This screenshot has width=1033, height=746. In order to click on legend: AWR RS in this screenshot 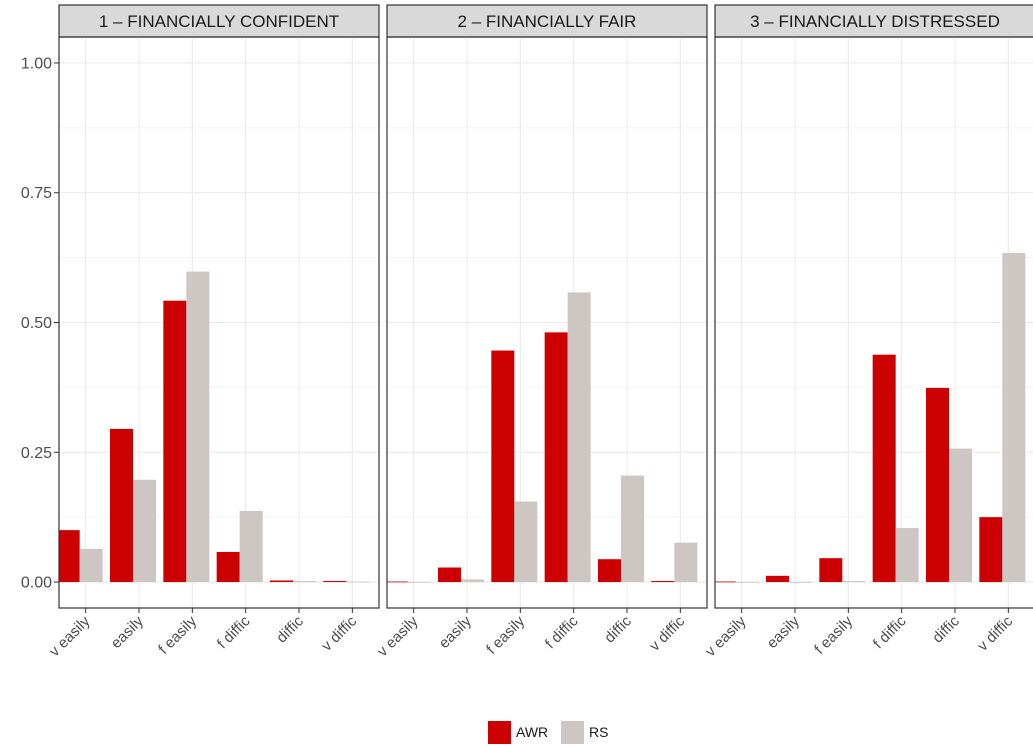, I will do `click(548, 732)`.